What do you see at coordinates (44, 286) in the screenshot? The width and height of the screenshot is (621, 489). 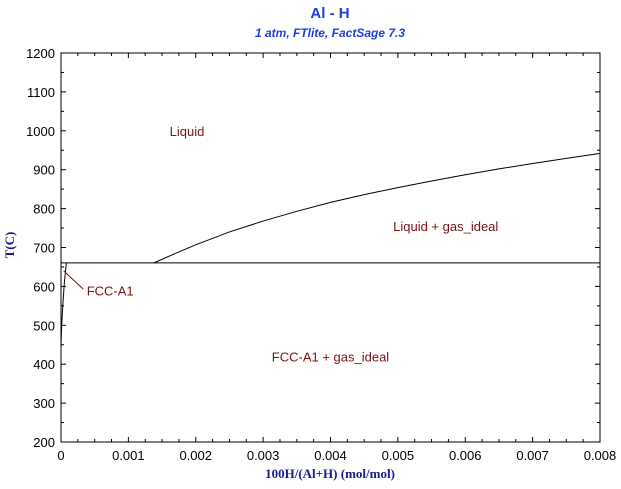 I see `y-tick-label: 600` at bounding box center [44, 286].